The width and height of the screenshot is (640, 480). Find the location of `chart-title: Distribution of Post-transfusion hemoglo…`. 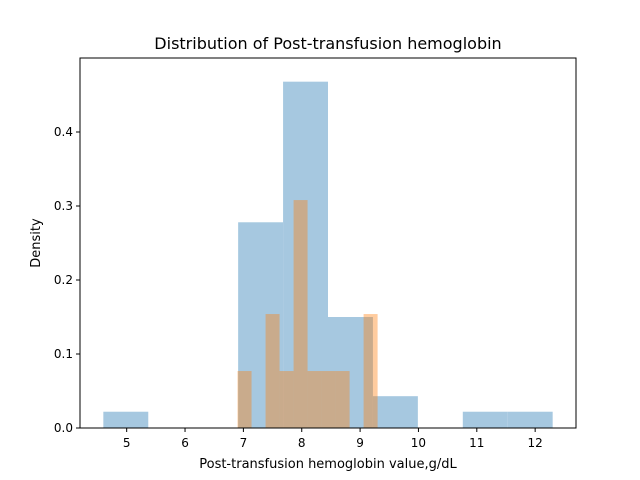

chart-title: Distribution of Post-transfusion hemoglo… is located at coordinates (327, 43).